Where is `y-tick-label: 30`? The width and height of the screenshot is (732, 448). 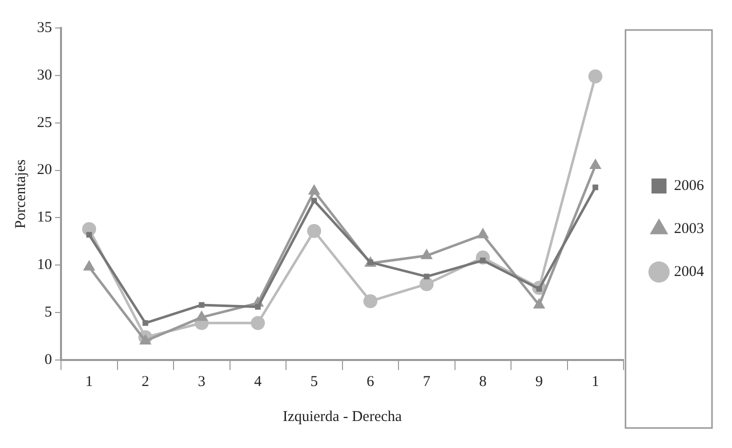
y-tick-label: 30 is located at coordinates (44, 75).